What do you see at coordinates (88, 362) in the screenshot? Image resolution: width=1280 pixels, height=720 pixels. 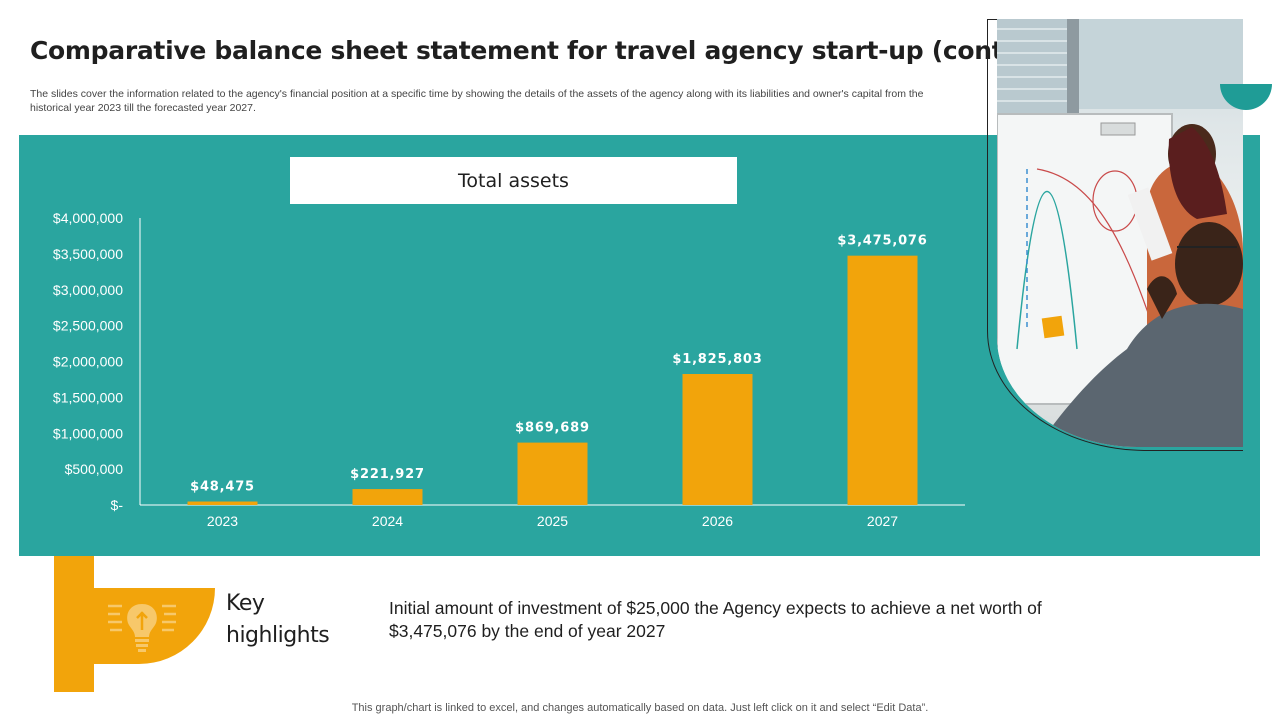 I see `y-tick-label: $2,000,000` at bounding box center [88, 362].